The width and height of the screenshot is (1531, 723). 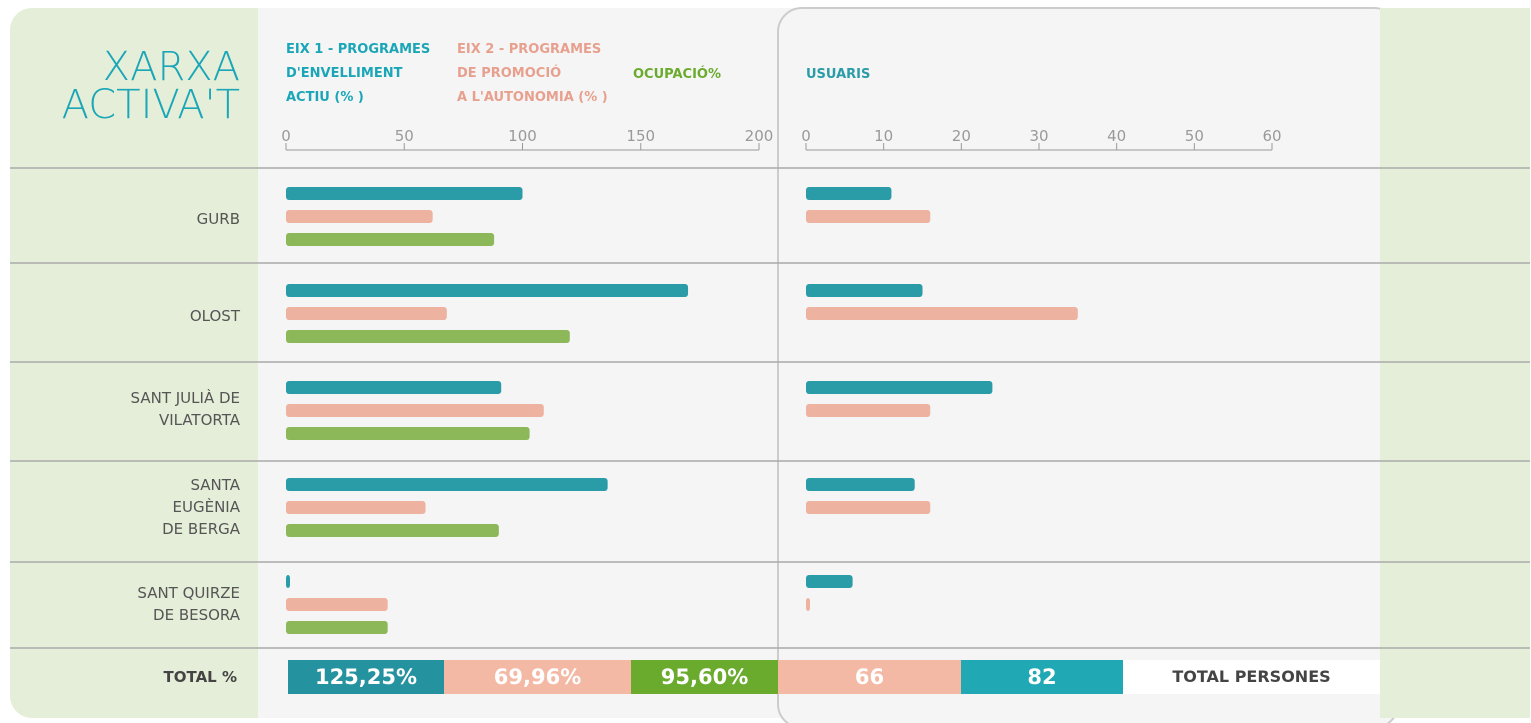 What do you see at coordinates (214, 316) in the screenshot?
I see `category-label: OLOST` at bounding box center [214, 316].